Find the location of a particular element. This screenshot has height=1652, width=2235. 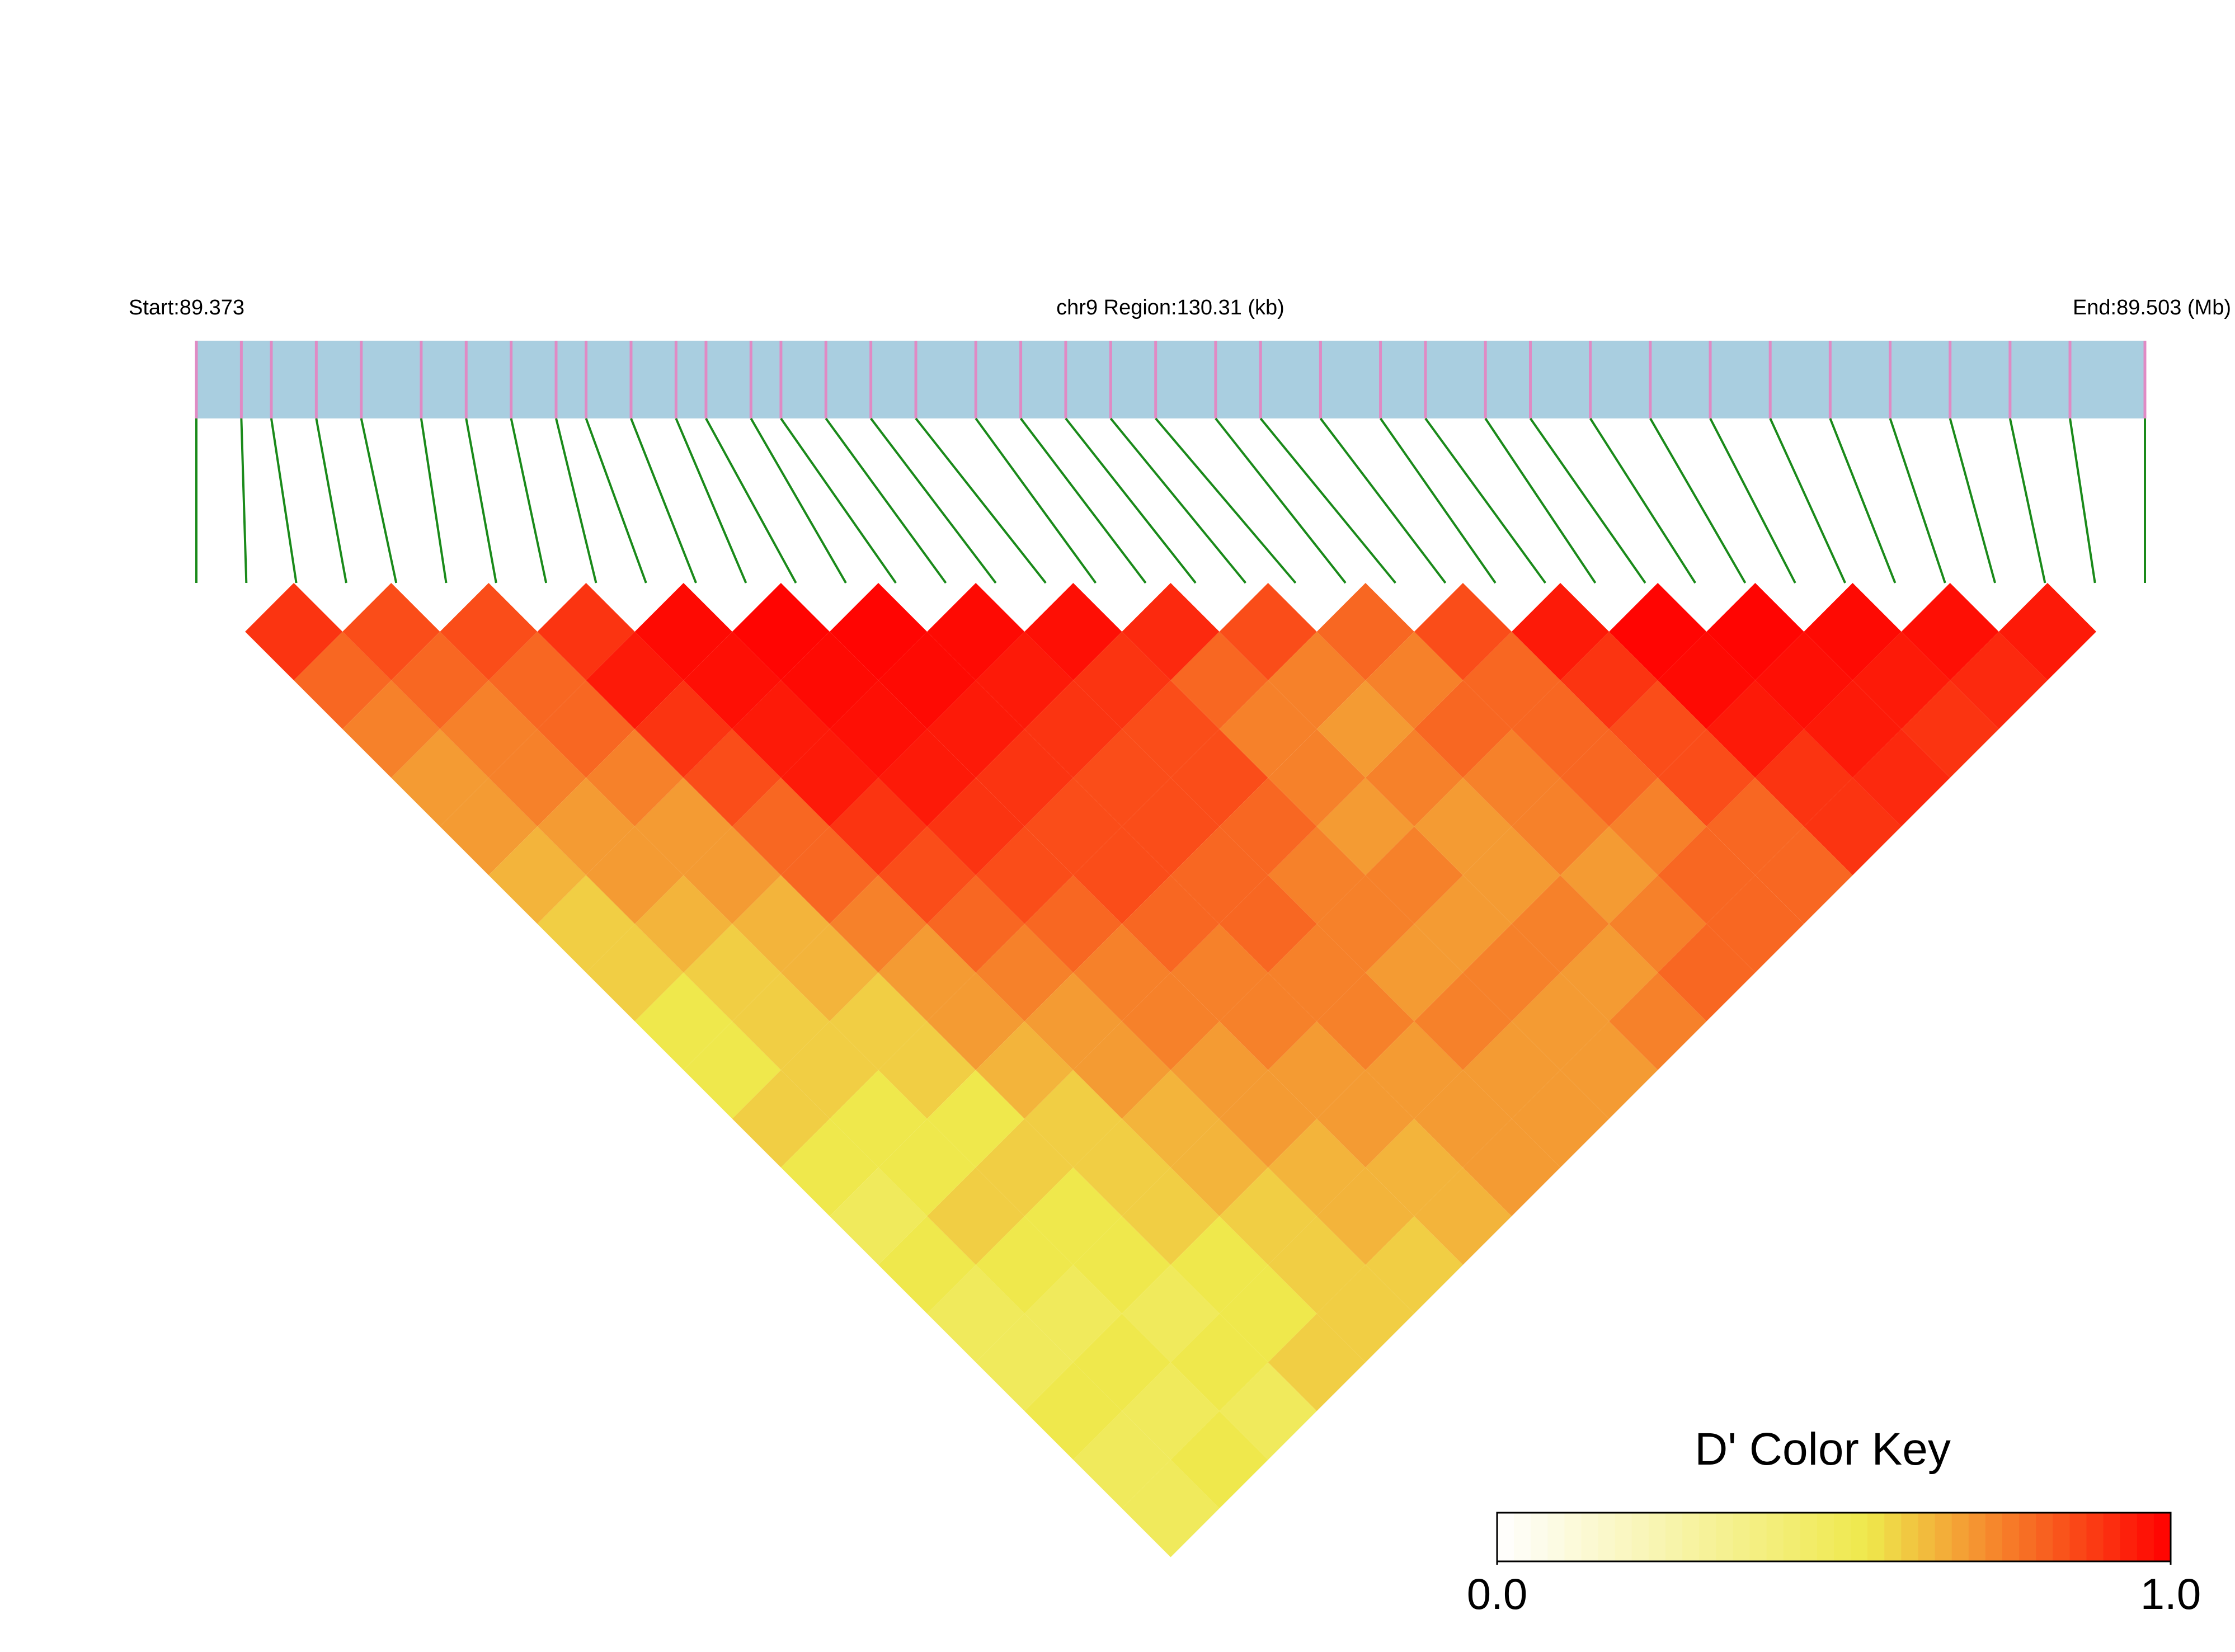

colorbar-tick-label: 1.0 is located at coordinates (2170, 1594).